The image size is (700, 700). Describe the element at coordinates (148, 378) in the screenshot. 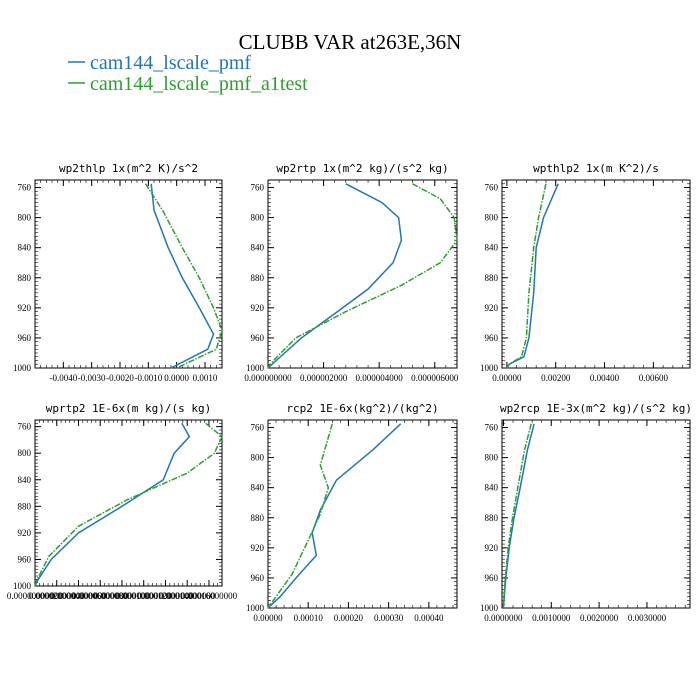

I see `x-tick-label: -0.0010` at that location.